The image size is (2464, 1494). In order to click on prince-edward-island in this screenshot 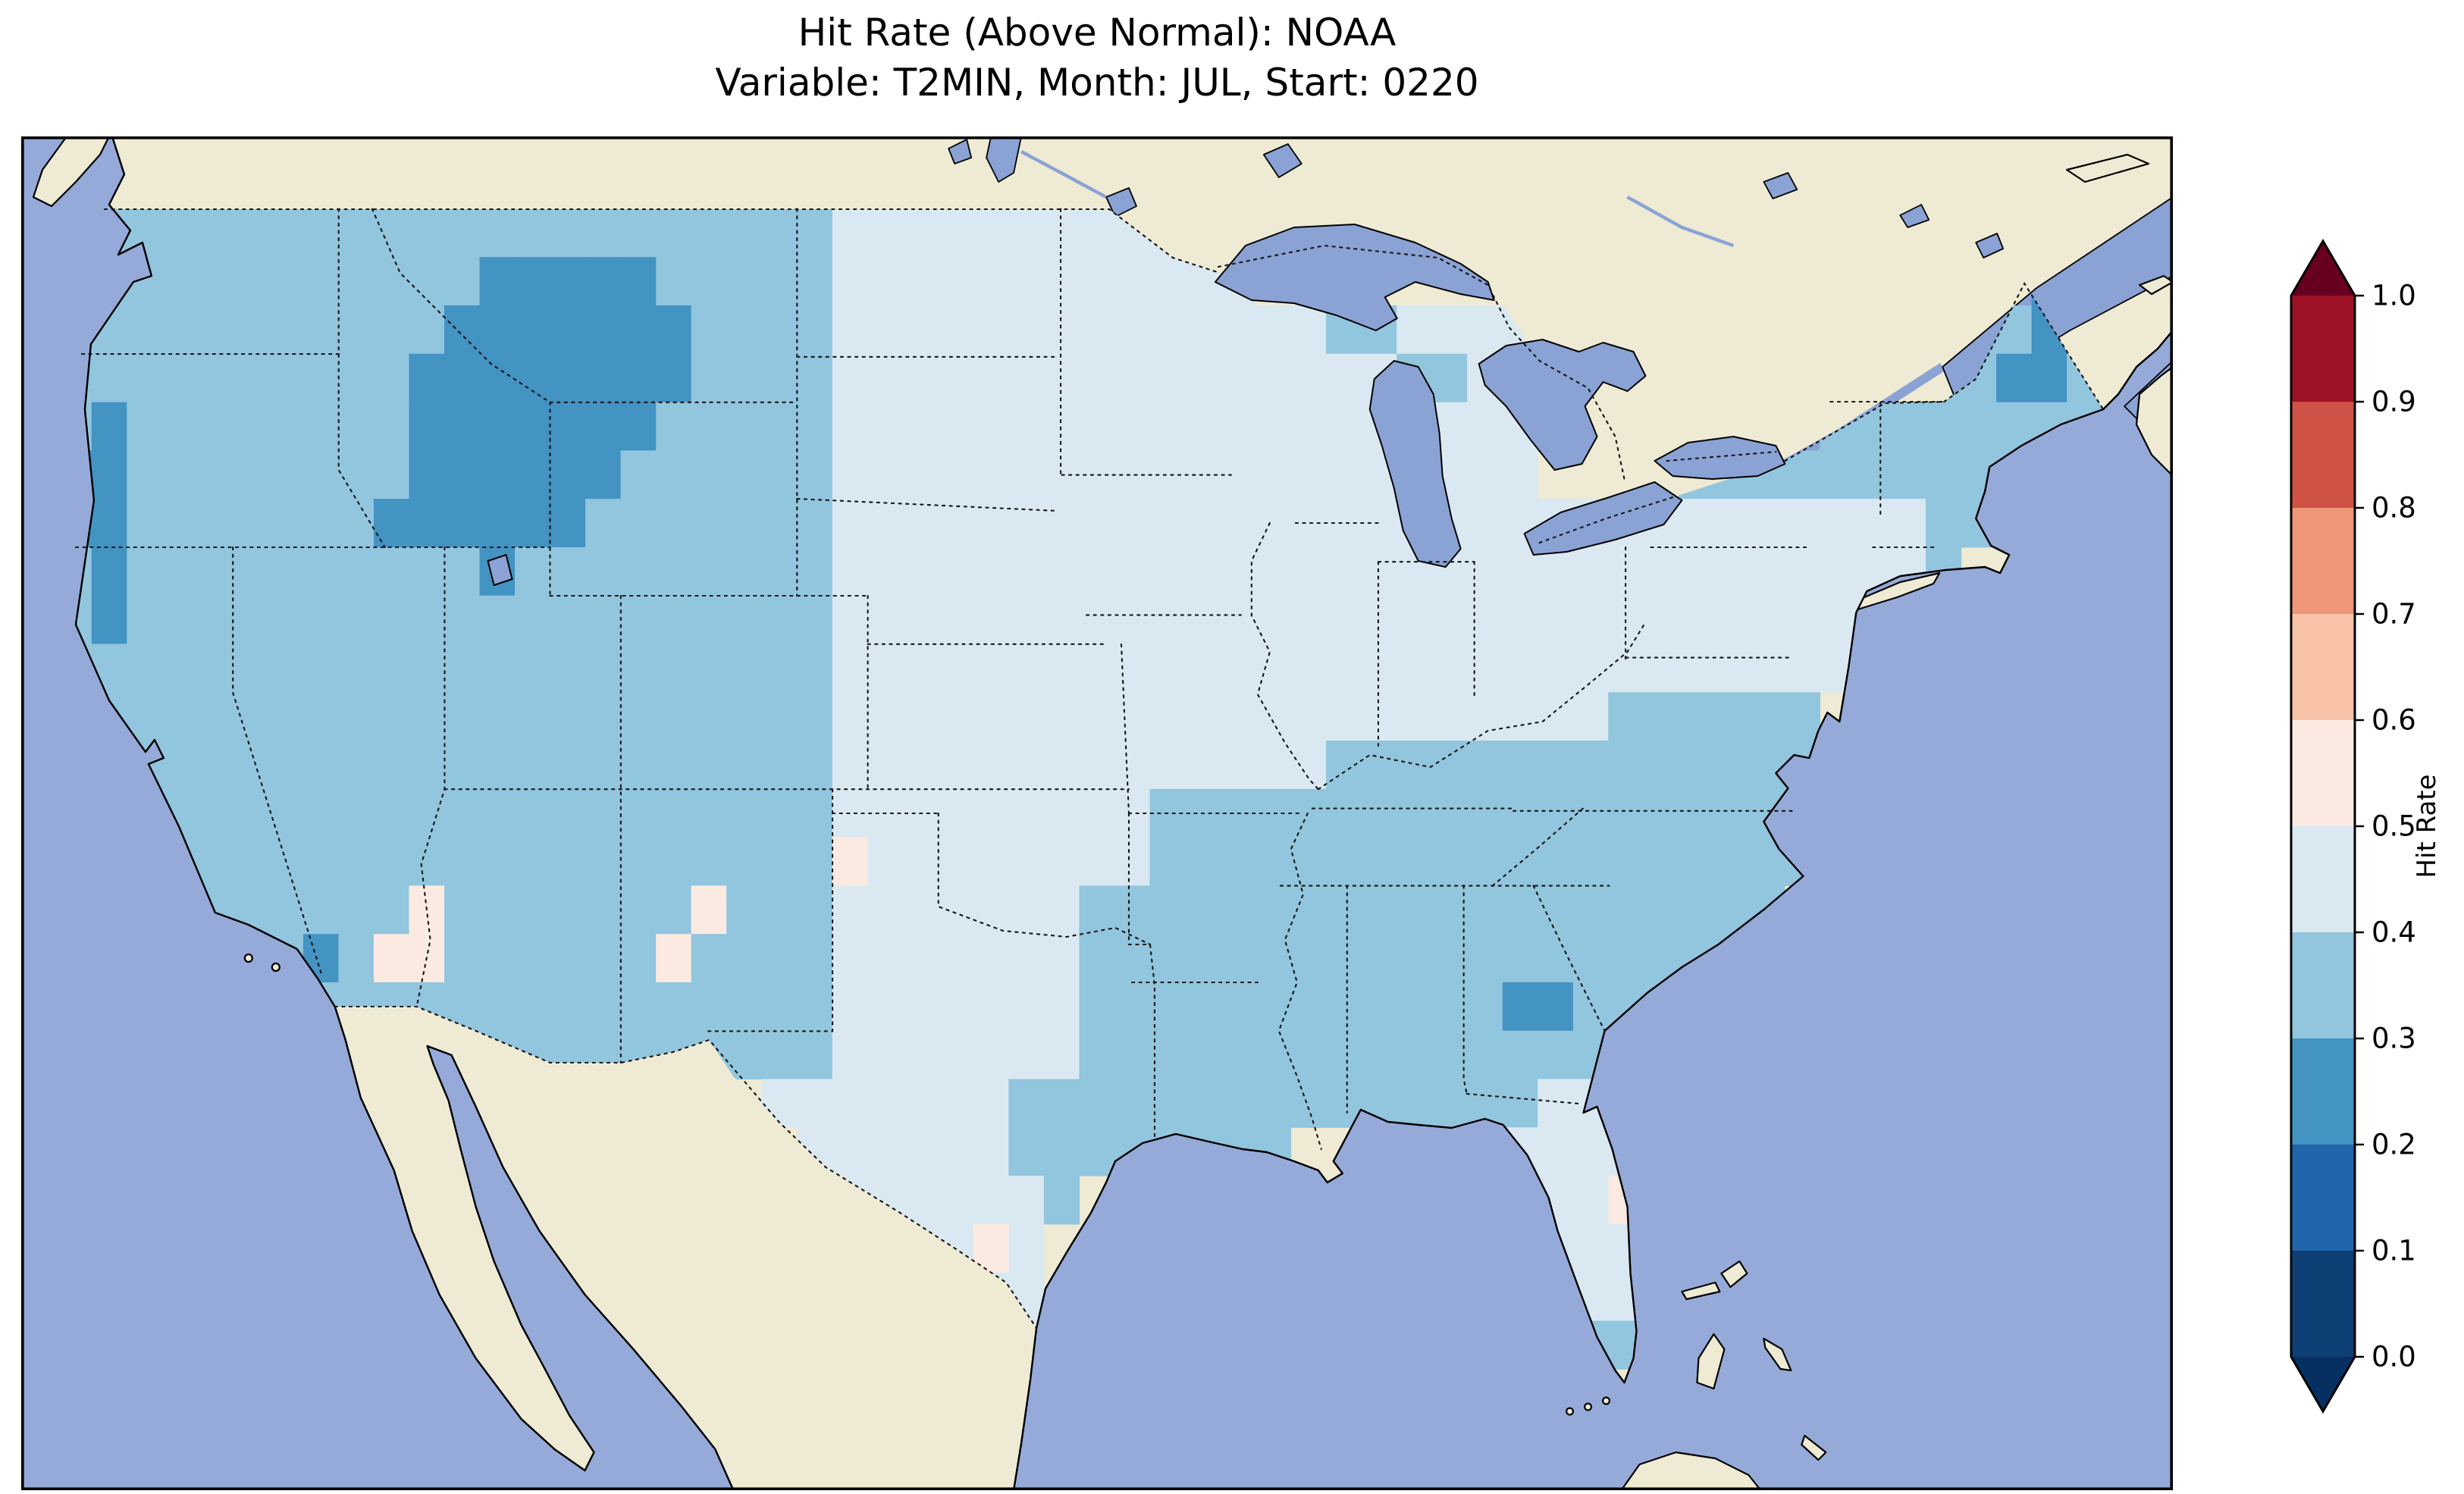, I will do `click(2156, 285)`.